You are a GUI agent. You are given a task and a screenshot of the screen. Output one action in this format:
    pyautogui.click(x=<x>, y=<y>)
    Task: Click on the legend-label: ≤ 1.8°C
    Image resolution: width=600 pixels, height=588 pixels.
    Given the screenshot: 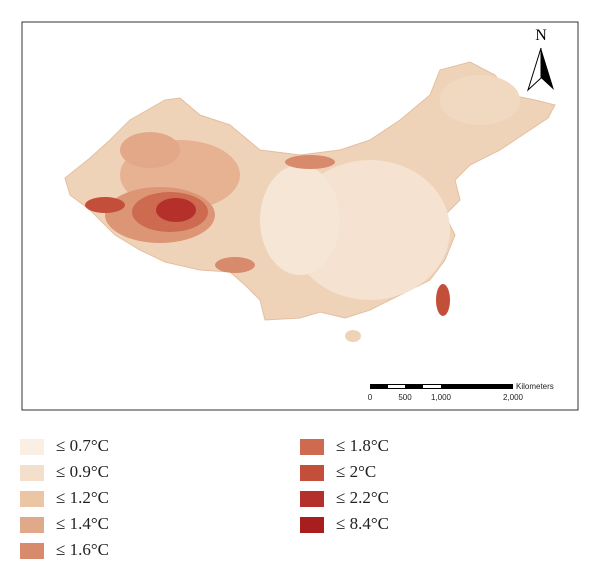 What is the action you would take?
    pyautogui.click(x=362, y=445)
    